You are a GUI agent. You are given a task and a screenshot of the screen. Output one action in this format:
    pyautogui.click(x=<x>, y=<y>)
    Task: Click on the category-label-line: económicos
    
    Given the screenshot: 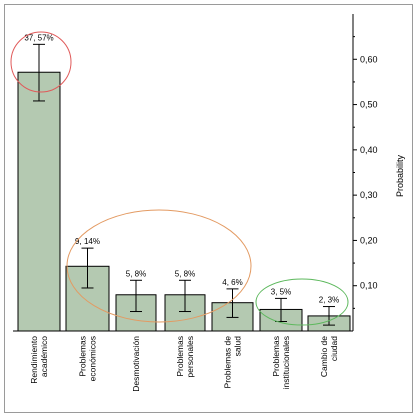 What is the action you would take?
    pyautogui.click(x=93, y=358)
    